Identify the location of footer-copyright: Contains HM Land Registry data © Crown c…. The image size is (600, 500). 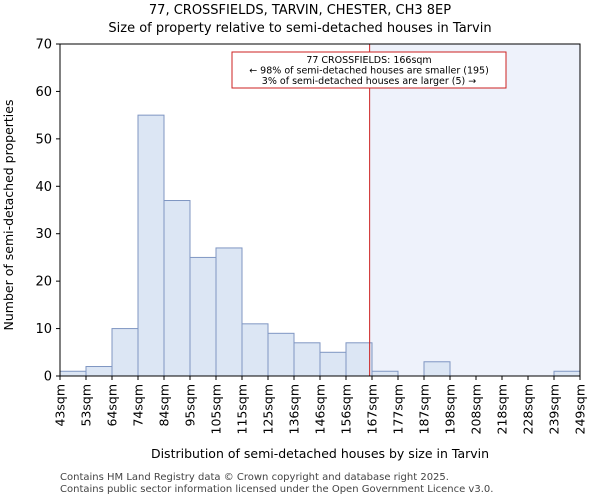
(254, 477).